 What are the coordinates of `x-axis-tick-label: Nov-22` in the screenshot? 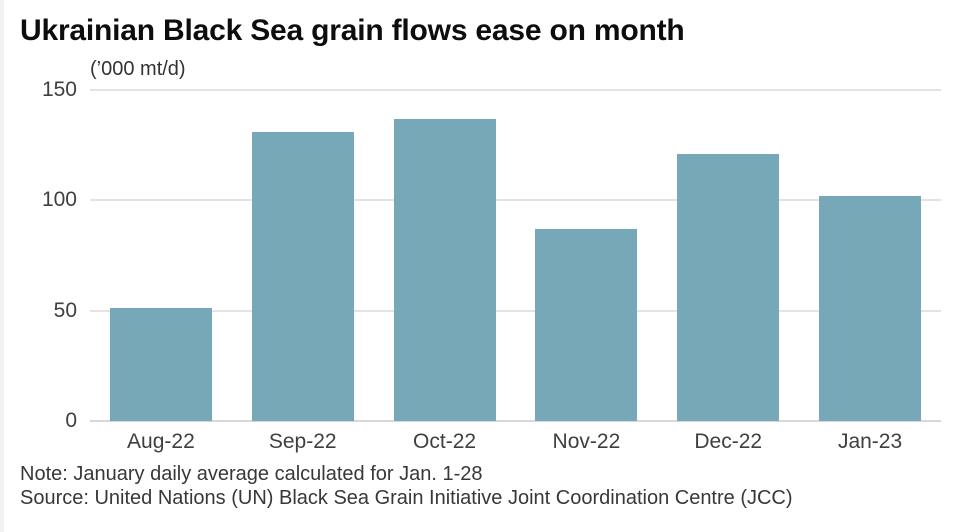 It's located at (586, 441).